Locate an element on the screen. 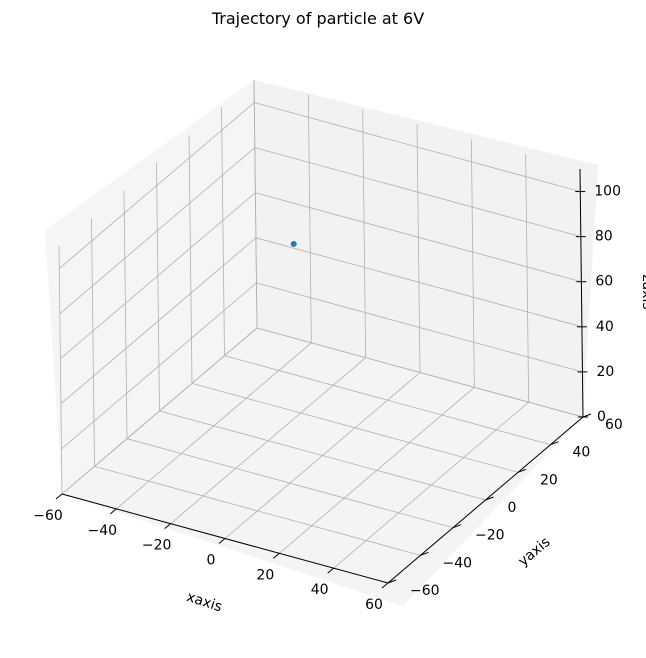 The image size is (646, 658). z-tick-label: 60 is located at coordinates (604, 282).